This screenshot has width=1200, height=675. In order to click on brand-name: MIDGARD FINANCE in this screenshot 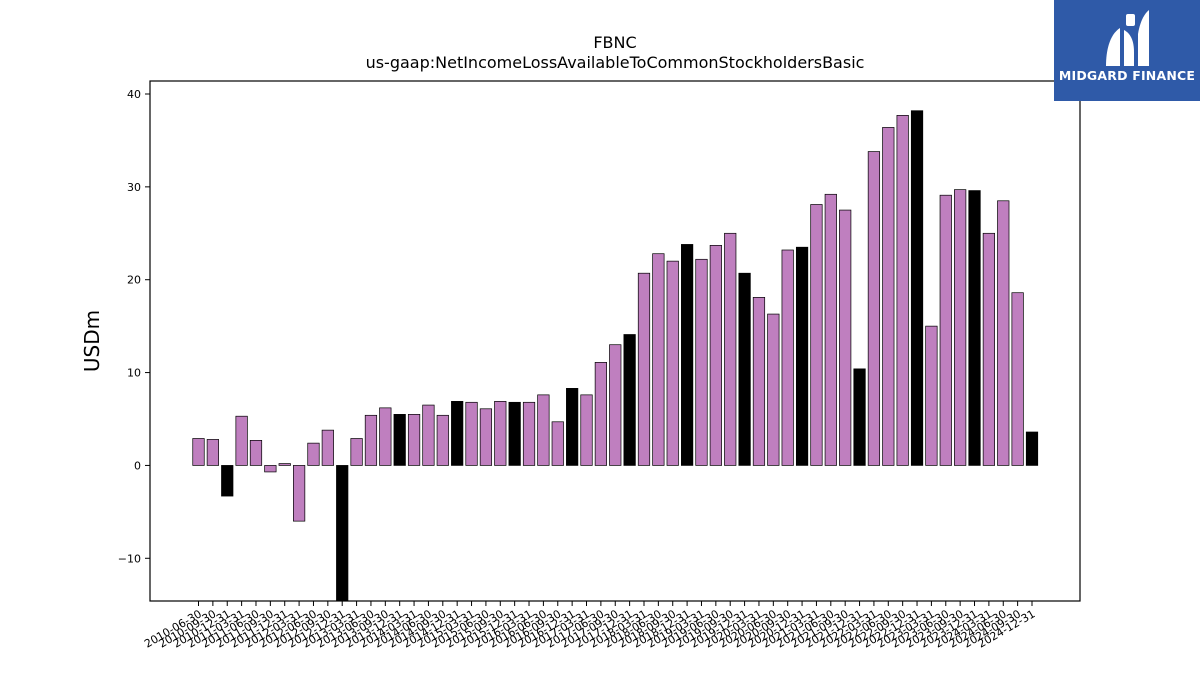, I will do `click(1127, 75)`.